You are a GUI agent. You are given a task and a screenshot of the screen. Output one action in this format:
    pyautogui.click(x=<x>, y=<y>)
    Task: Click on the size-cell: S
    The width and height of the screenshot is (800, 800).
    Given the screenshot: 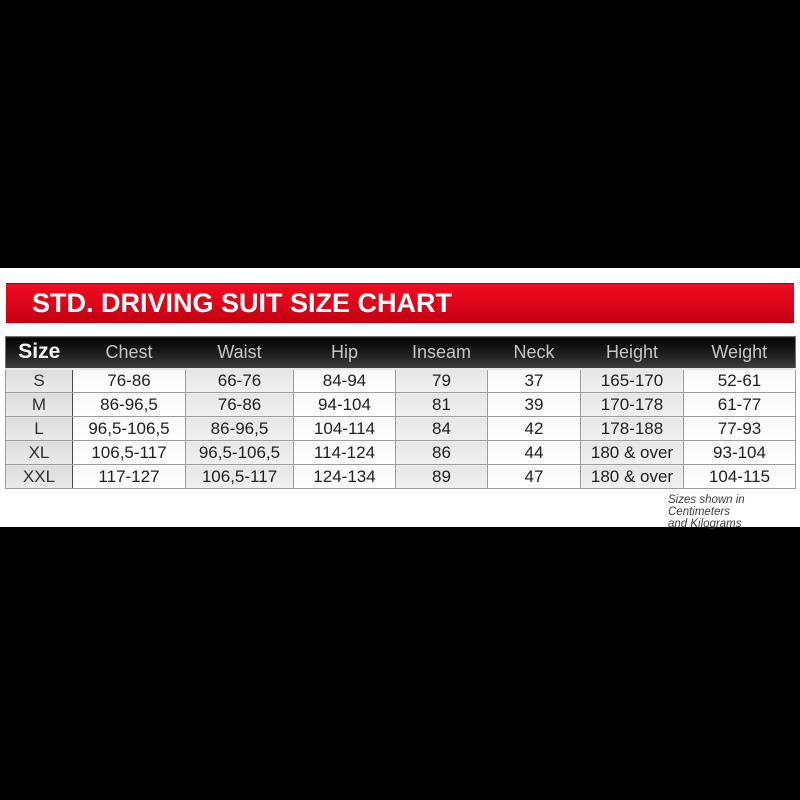 What is the action you would take?
    pyautogui.click(x=39, y=380)
    